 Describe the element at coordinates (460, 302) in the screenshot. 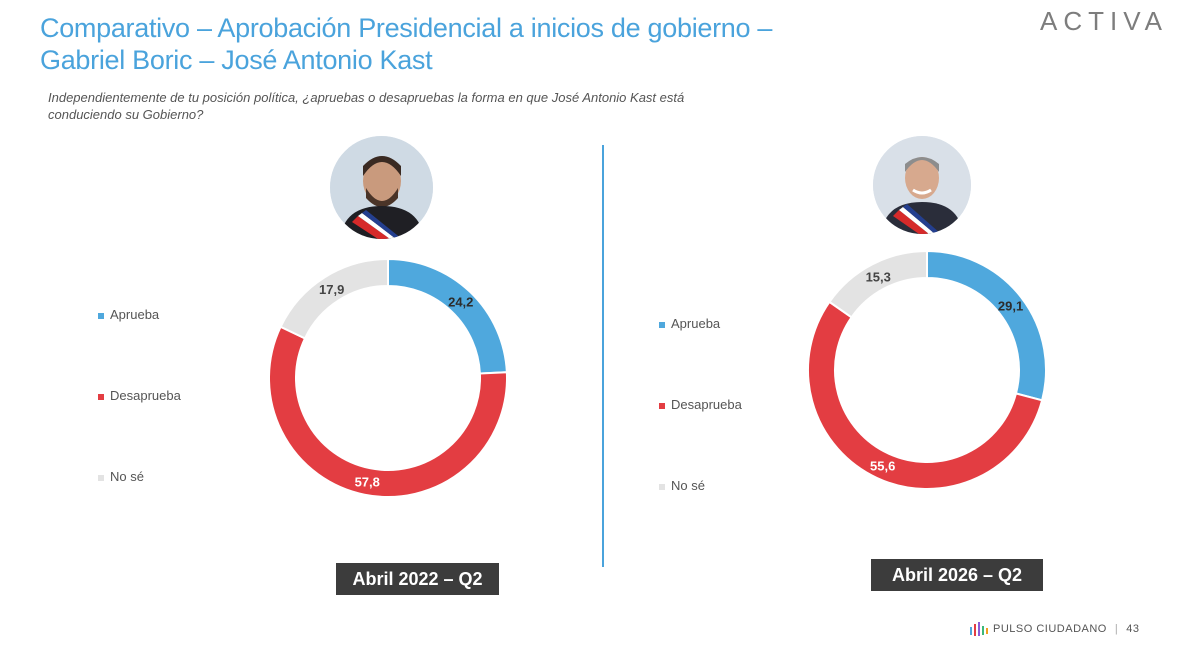

I see `data-label-aprueba: 24,2` at that location.